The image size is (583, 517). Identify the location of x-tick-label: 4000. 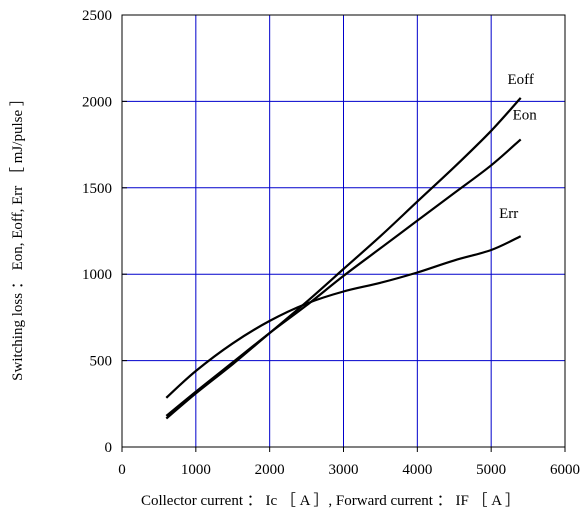
(417, 470).